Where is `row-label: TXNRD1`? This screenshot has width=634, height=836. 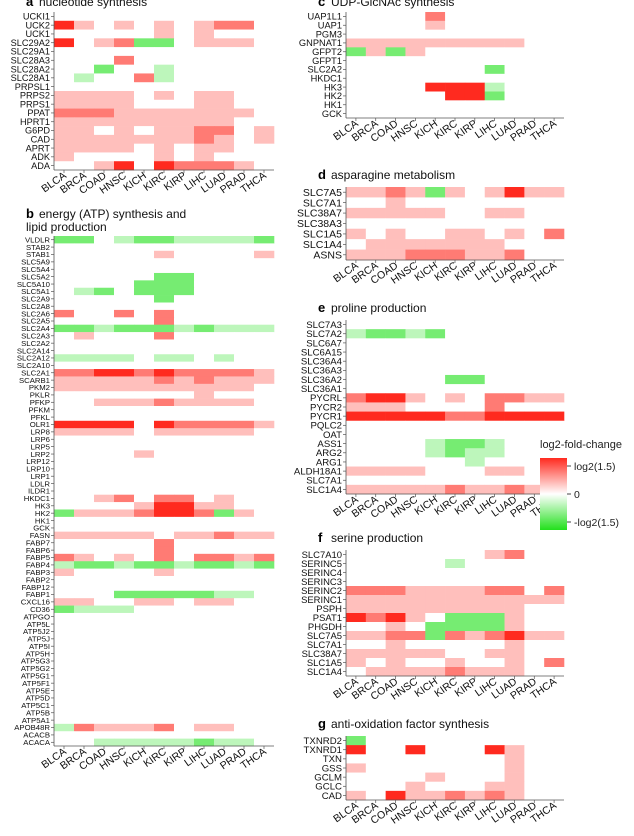 row-label: TXNRD1 is located at coordinates (323, 750).